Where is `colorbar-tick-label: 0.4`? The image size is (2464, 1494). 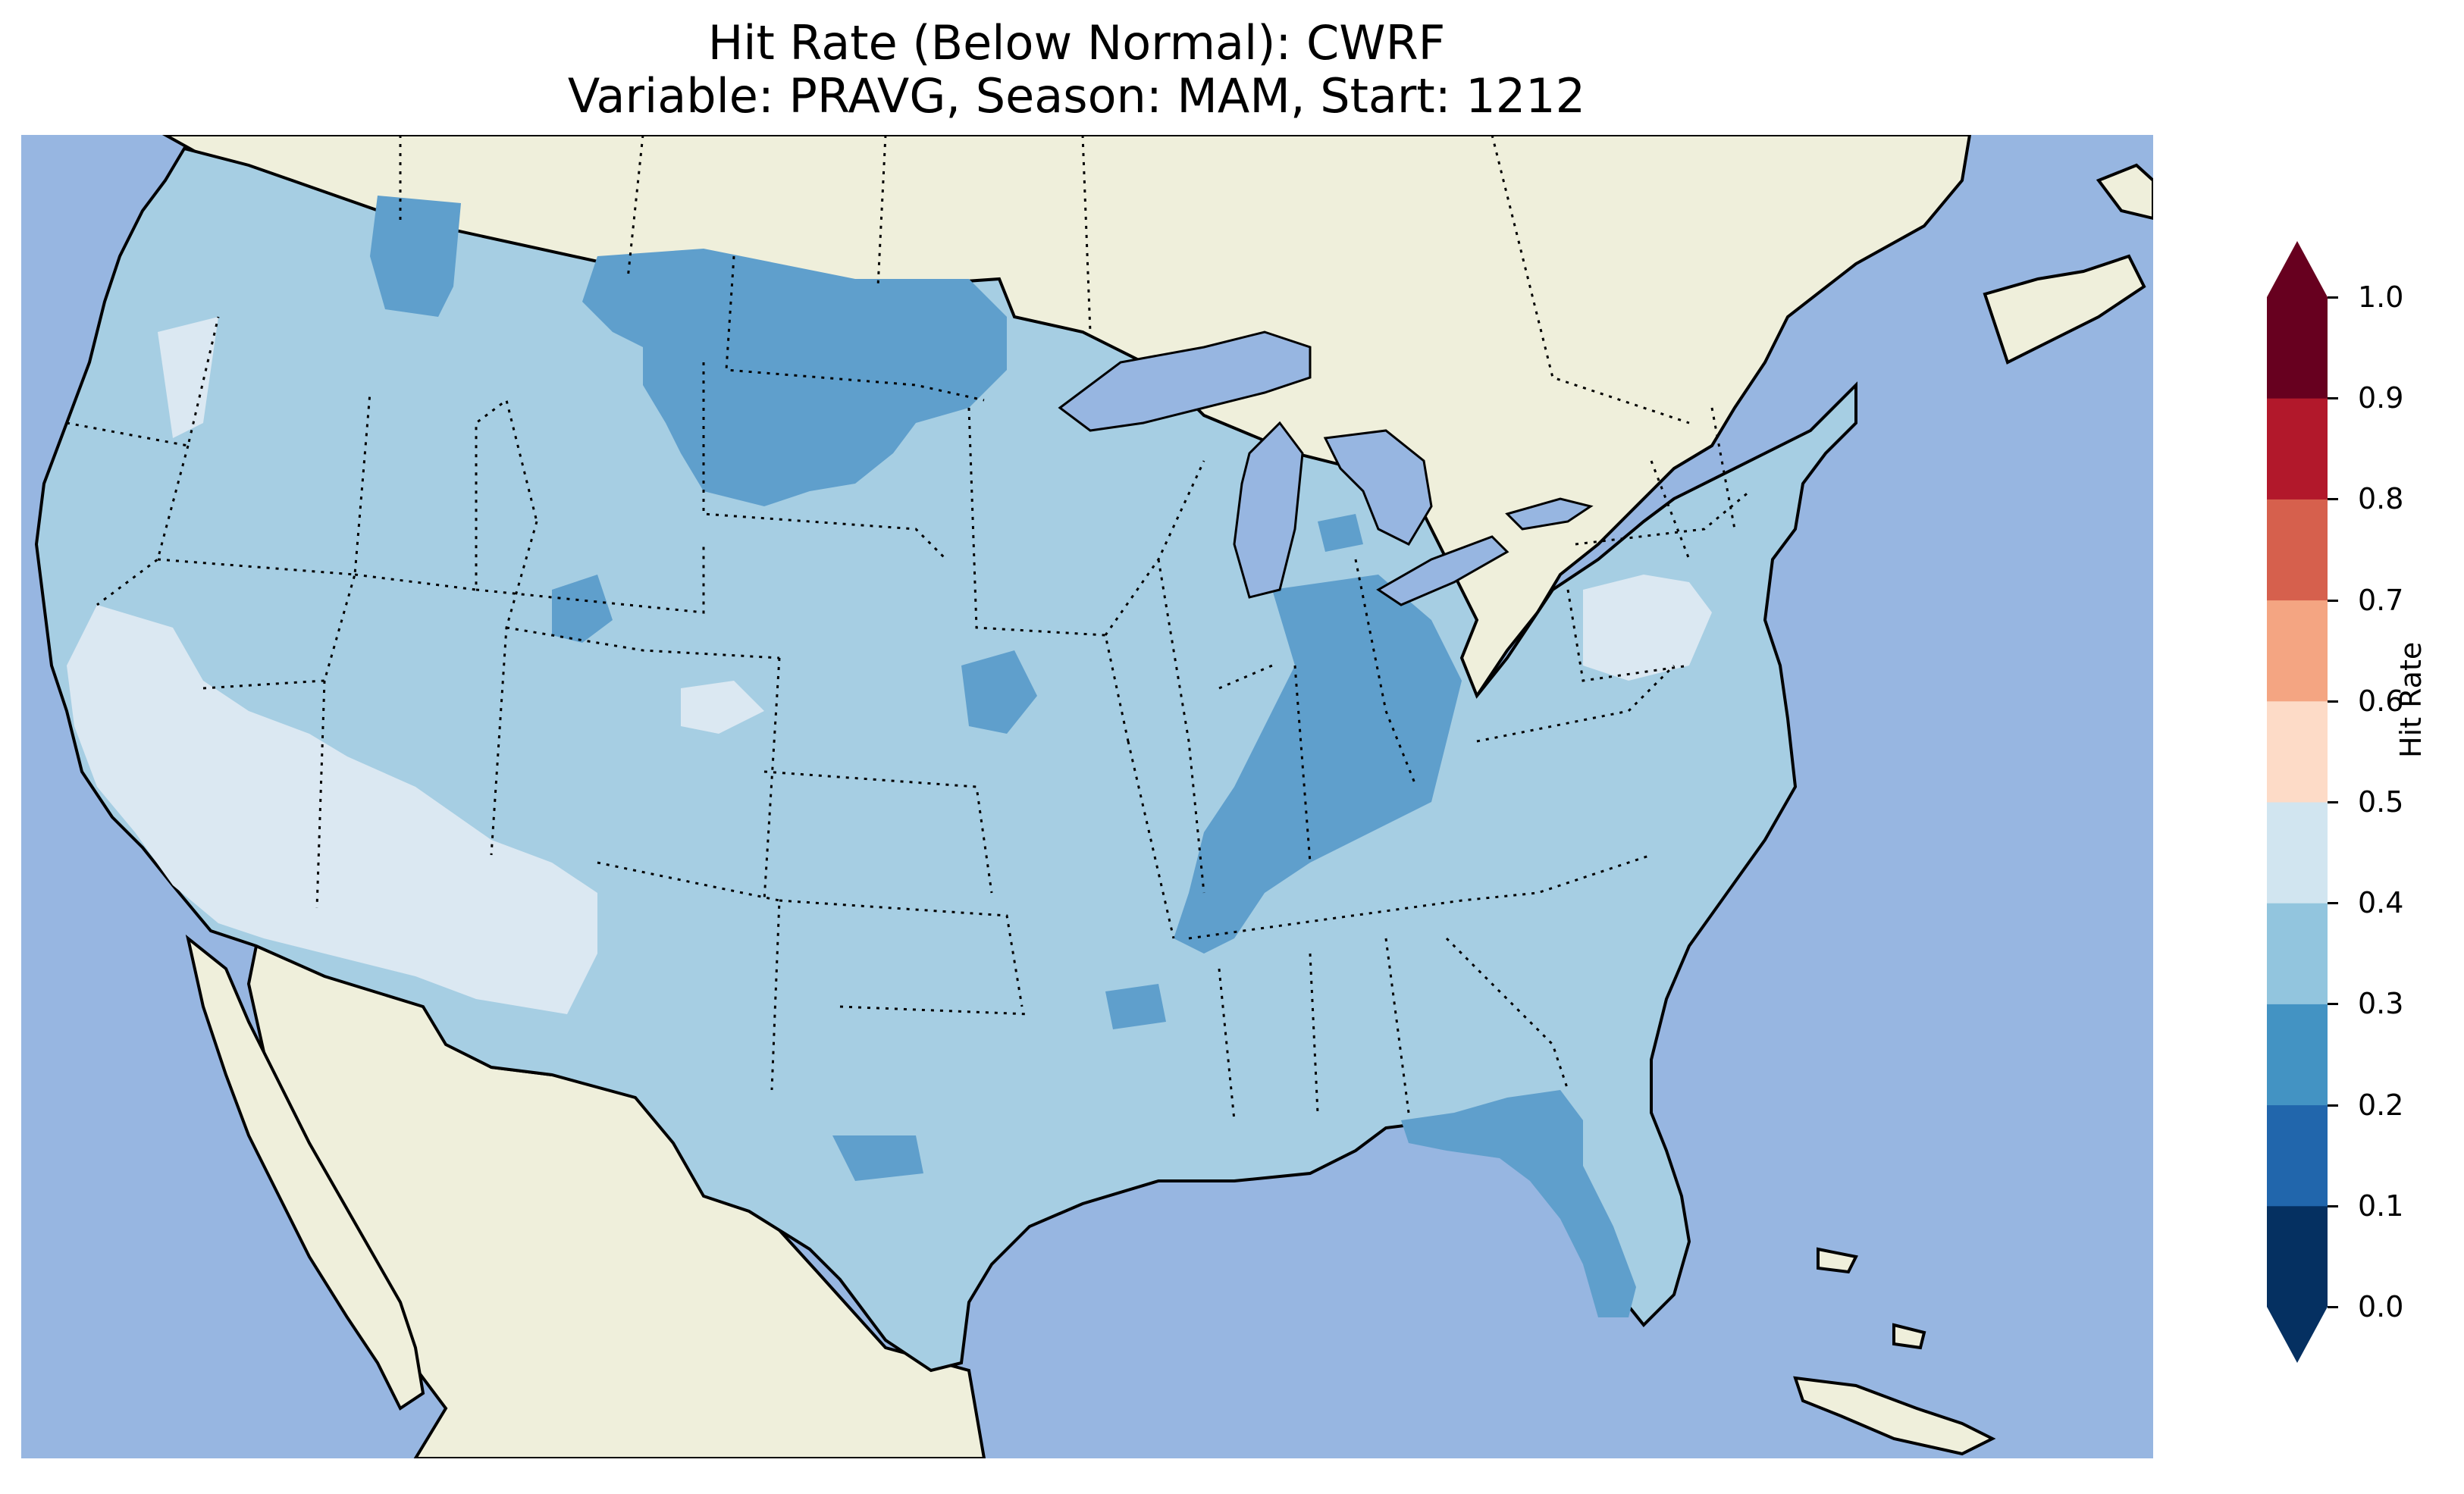 colorbar-tick-label: 0.4 is located at coordinates (2381, 903).